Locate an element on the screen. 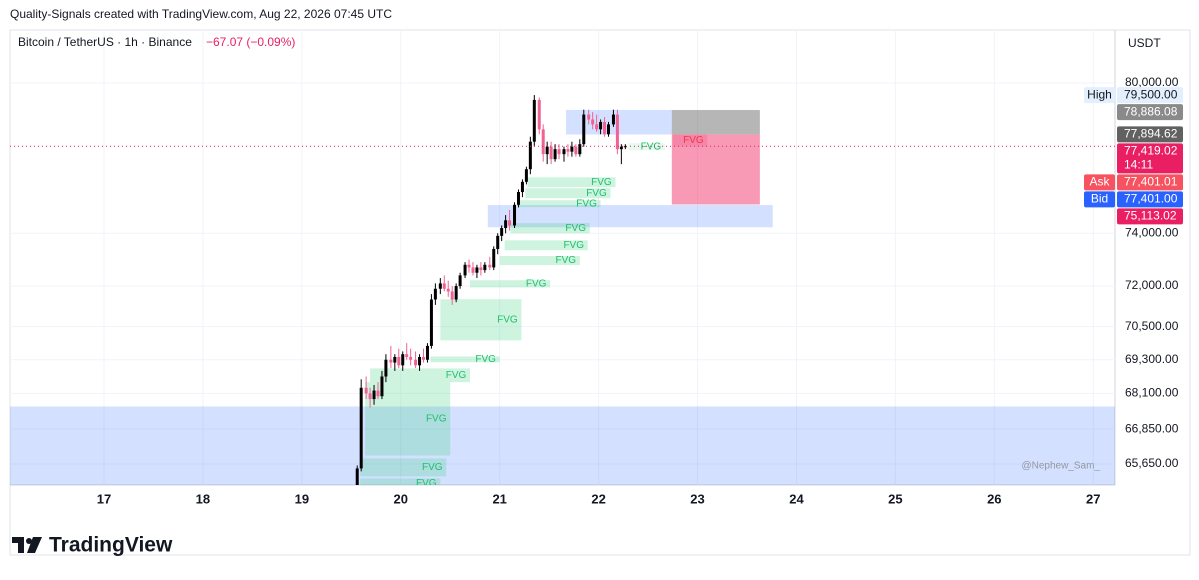 This screenshot has height=580, width=1199. x-tick-label: 22 is located at coordinates (598, 498).